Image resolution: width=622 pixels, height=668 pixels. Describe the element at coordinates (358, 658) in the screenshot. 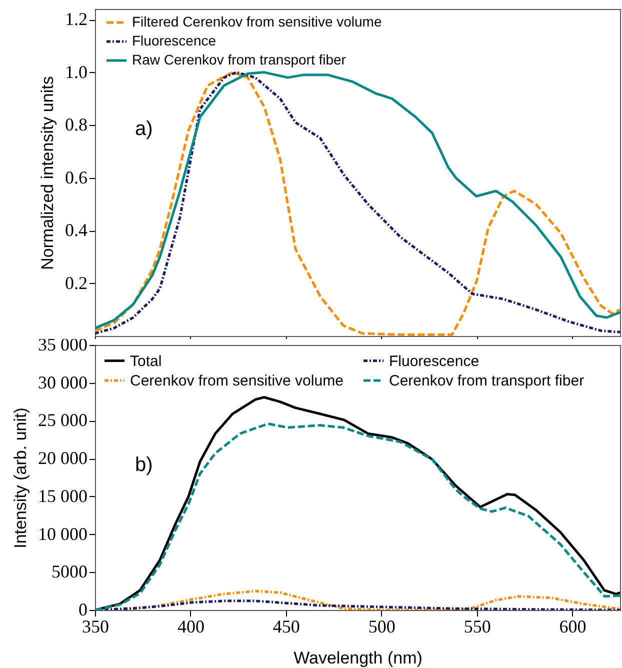

I see `x-axis-title: Wavelength (nm)` at that location.